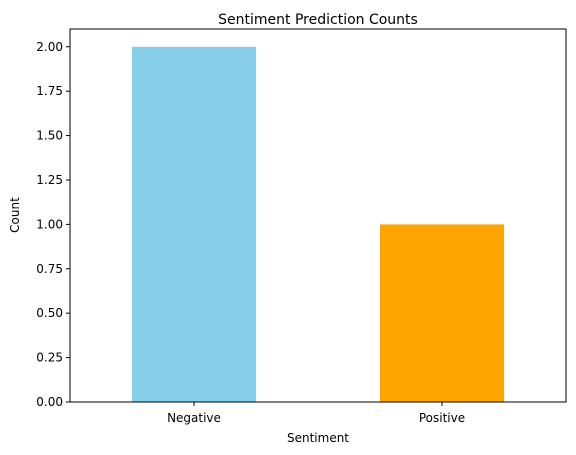  Describe the element at coordinates (49, 180) in the screenshot. I see `y-tick-label: 1.25` at that location.